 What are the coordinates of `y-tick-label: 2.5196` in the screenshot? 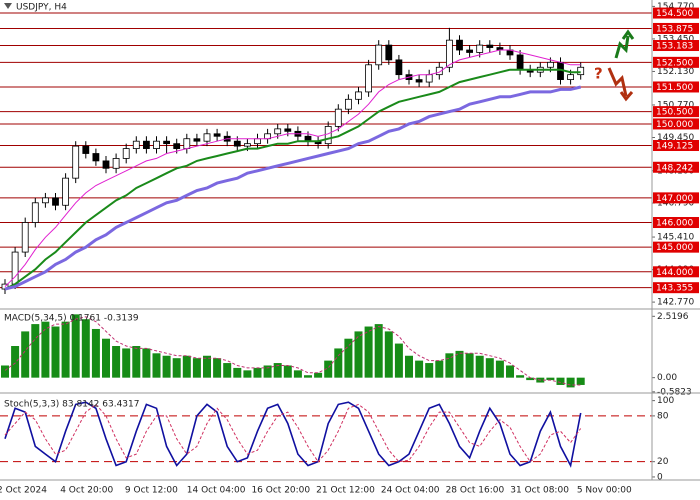 It's located at (673, 317).